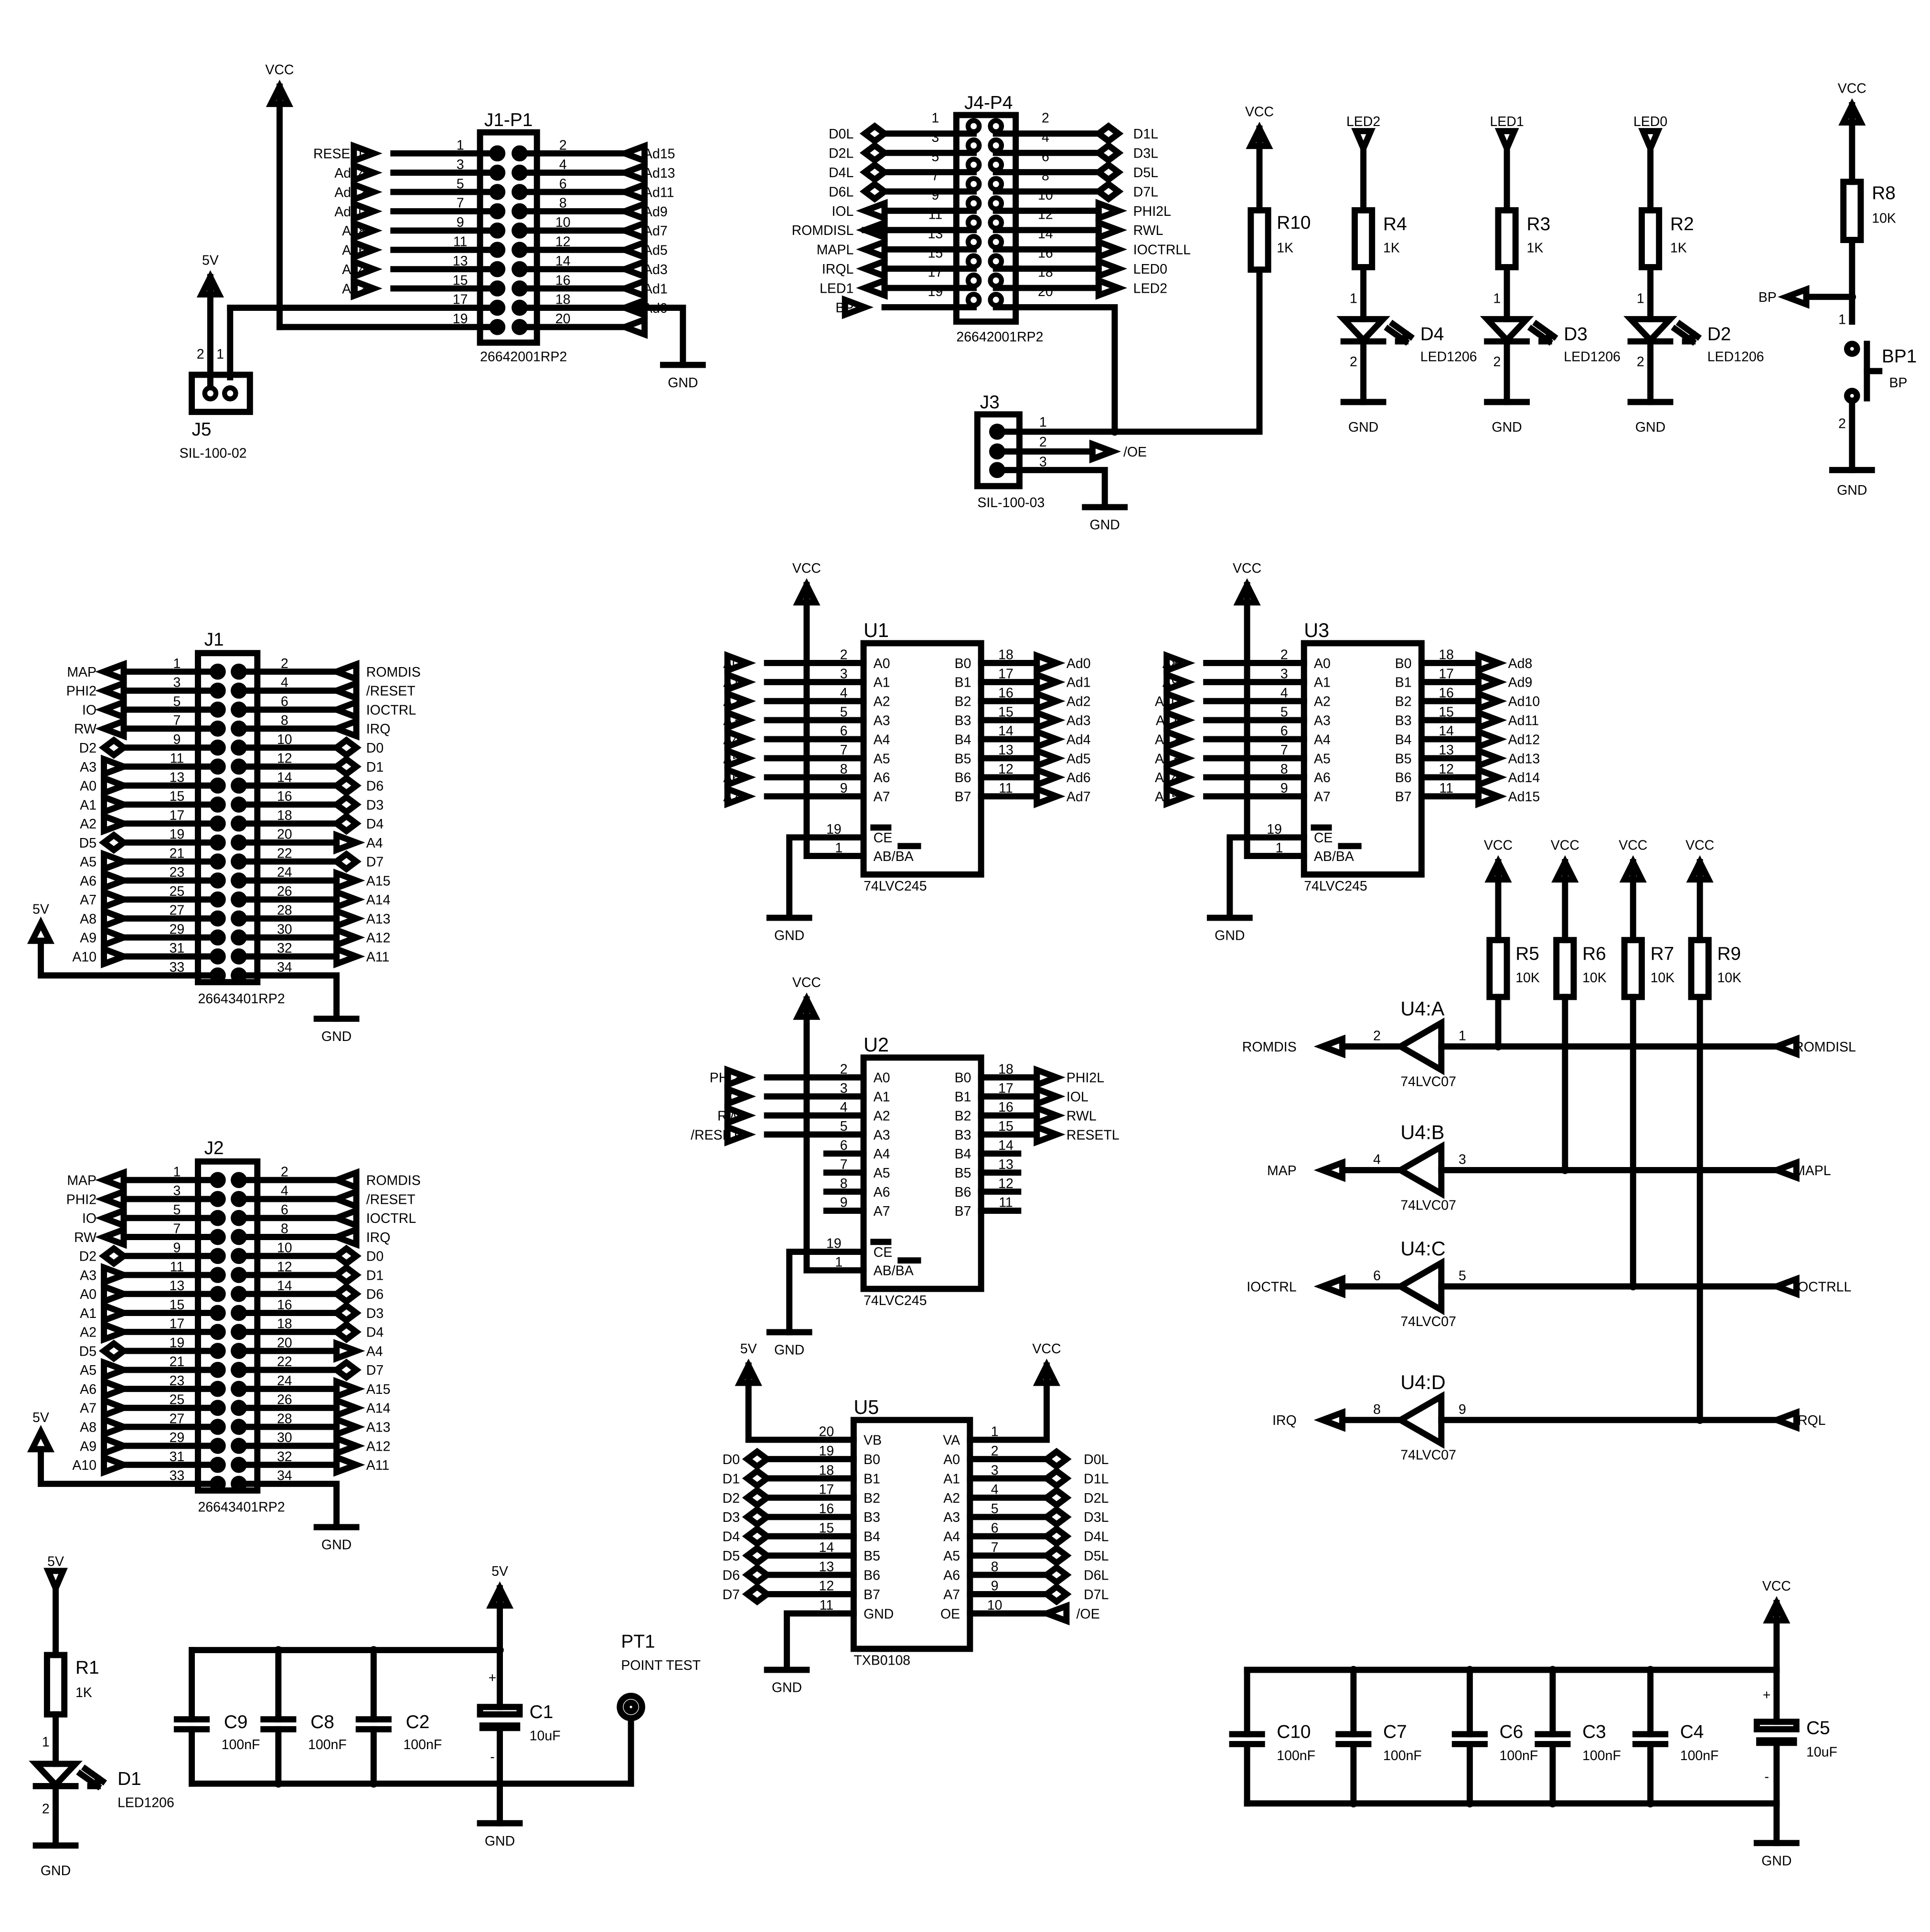  What do you see at coordinates (500, 1711) in the screenshot?
I see `cap-plate` at bounding box center [500, 1711].